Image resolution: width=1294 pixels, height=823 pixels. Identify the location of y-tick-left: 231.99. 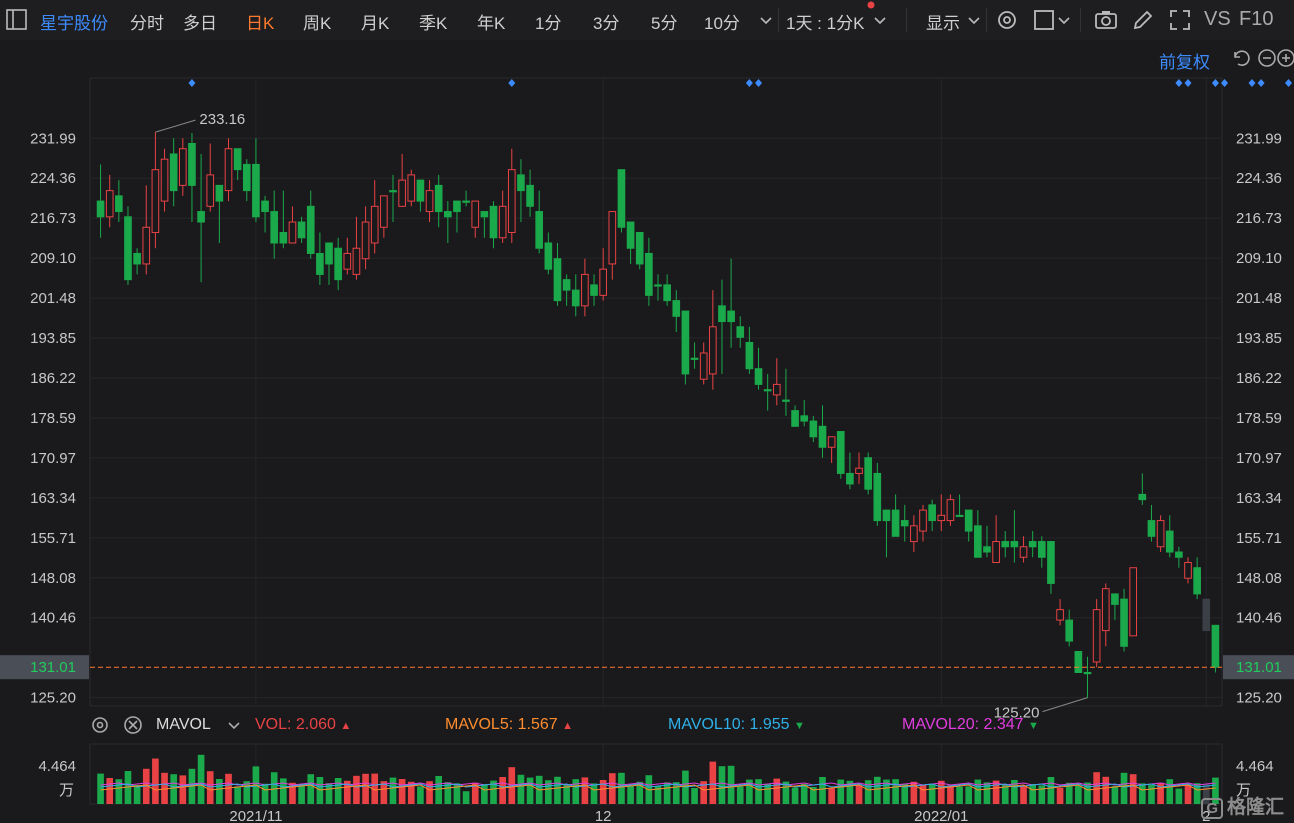
(53, 138).